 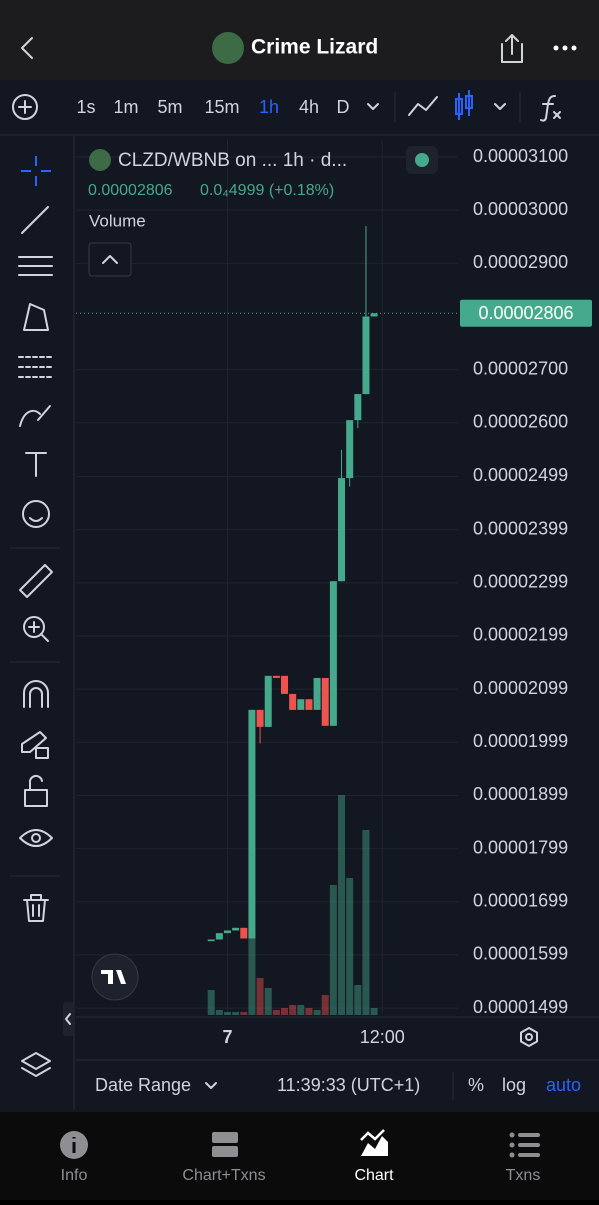 I want to click on chart-icon-line, so click(x=372, y=1135).